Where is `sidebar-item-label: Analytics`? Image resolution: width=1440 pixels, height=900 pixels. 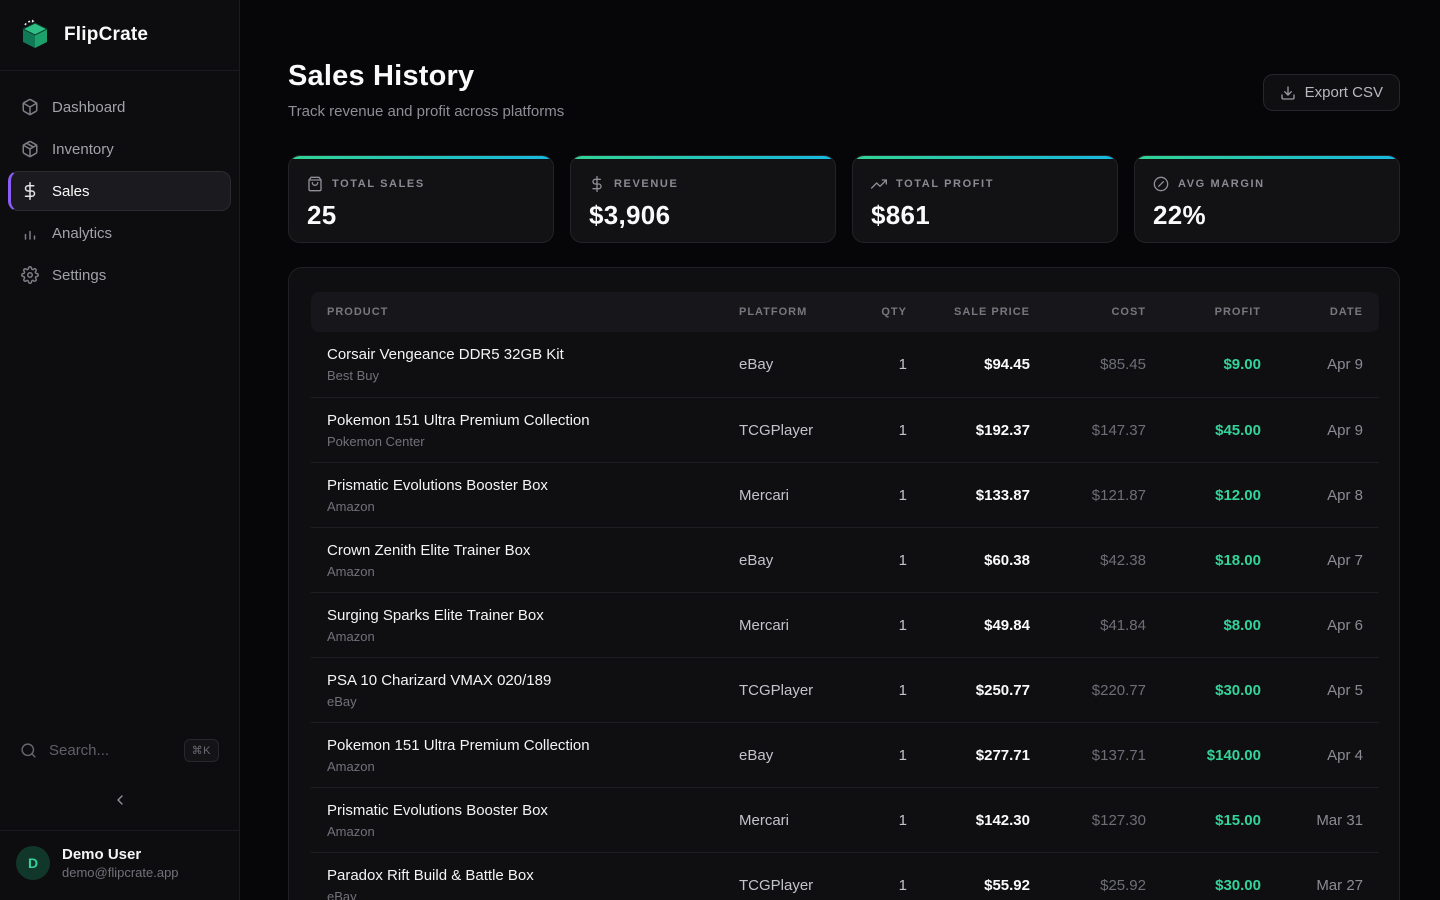 sidebar-item-label: Analytics is located at coordinates (82, 233).